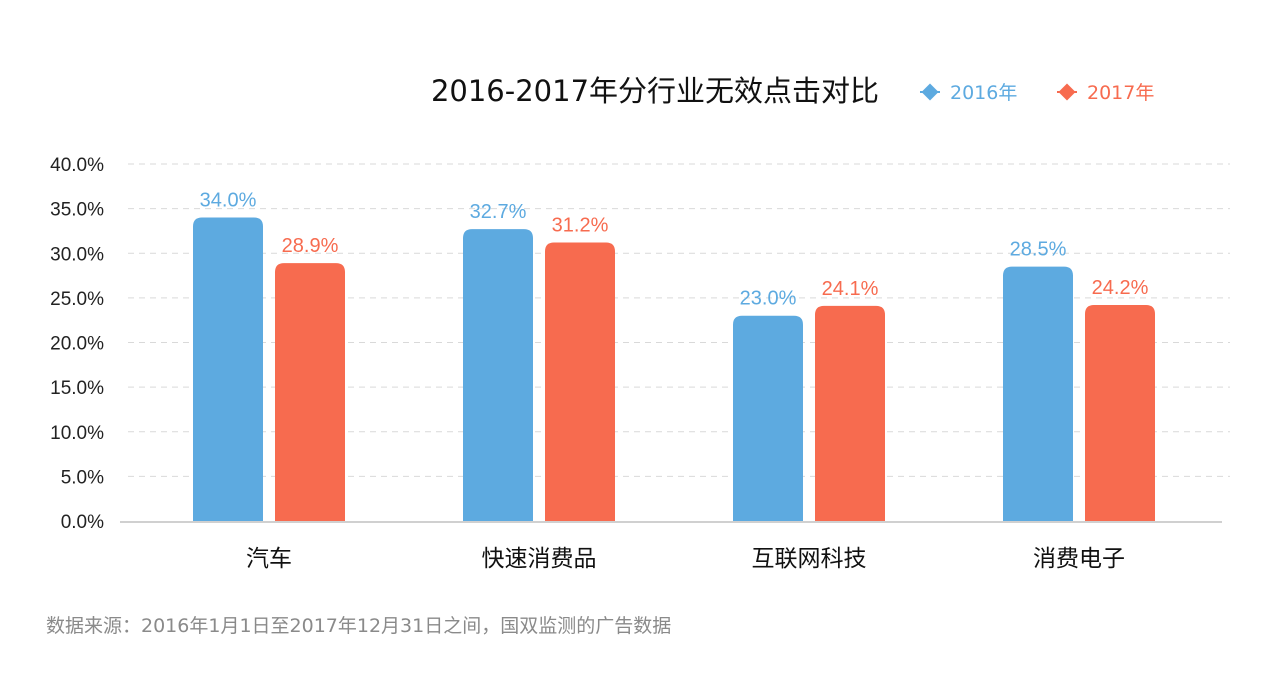 This screenshot has width=1270, height=683. I want to click on y-tick-label: 30.0%, so click(77, 254).